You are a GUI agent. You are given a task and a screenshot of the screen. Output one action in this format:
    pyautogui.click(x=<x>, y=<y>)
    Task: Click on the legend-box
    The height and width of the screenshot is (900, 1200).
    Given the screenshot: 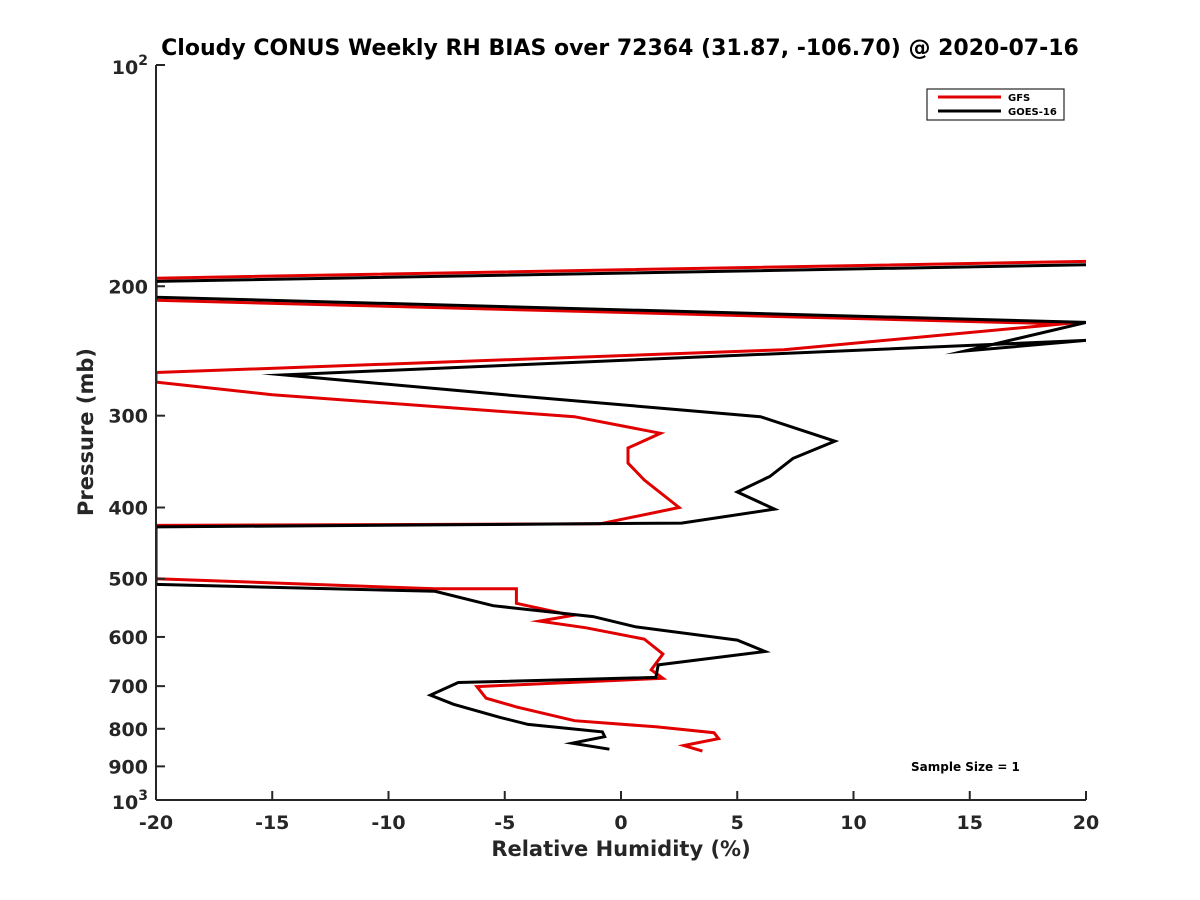 What is the action you would take?
    pyautogui.click(x=995, y=104)
    